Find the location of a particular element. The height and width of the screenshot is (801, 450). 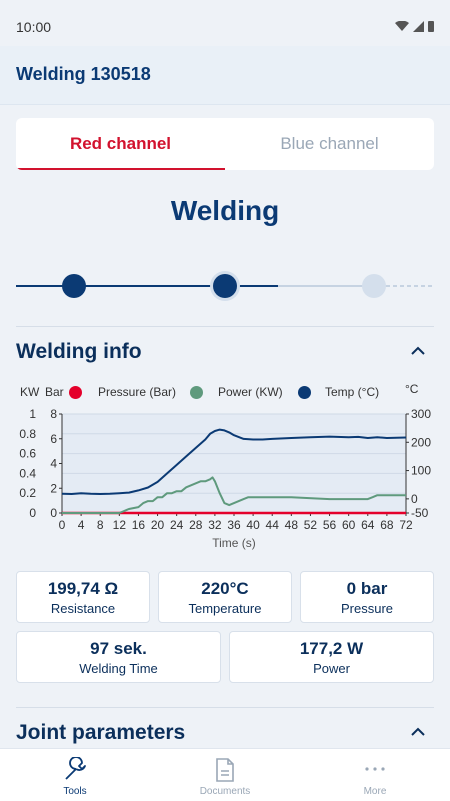

x-tick-label: 36 is located at coordinates (234, 525).